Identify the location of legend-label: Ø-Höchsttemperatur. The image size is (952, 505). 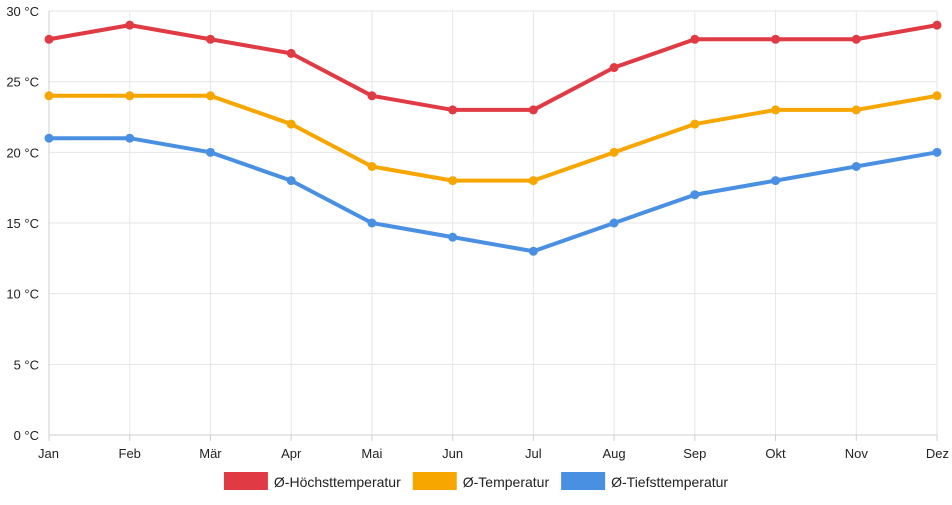
(337, 482).